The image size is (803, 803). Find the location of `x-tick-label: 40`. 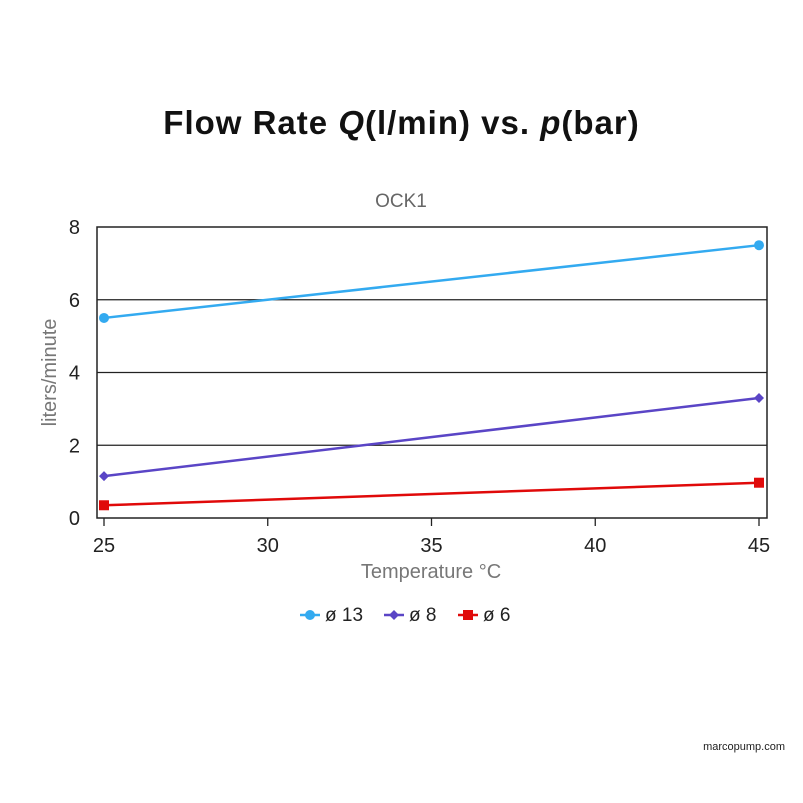

x-tick-label: 40 is located at coordinates (595, 546).